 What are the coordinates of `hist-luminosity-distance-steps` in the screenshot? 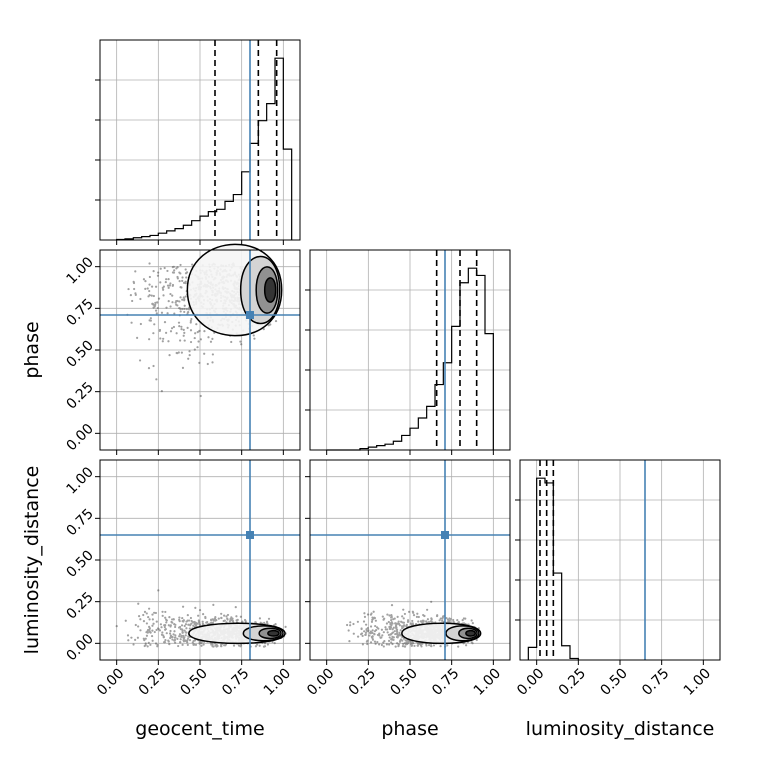 It's located at (553, 568).